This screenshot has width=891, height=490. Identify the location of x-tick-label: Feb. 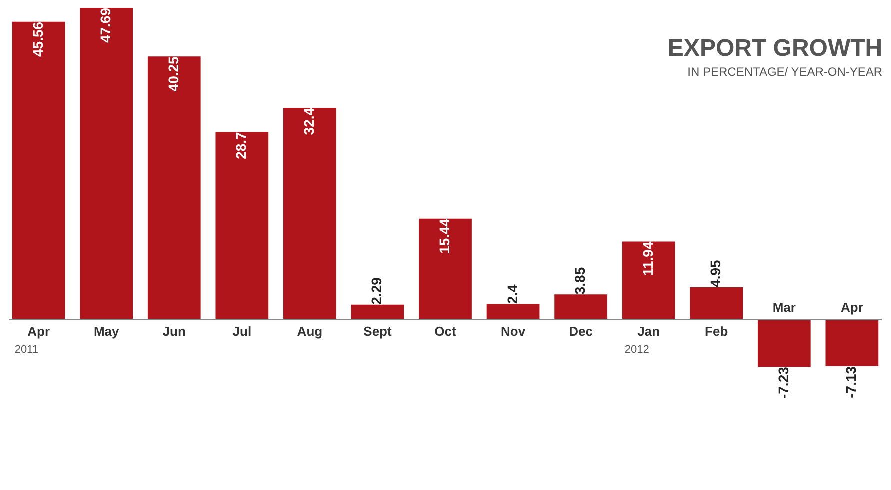
(716, 331).